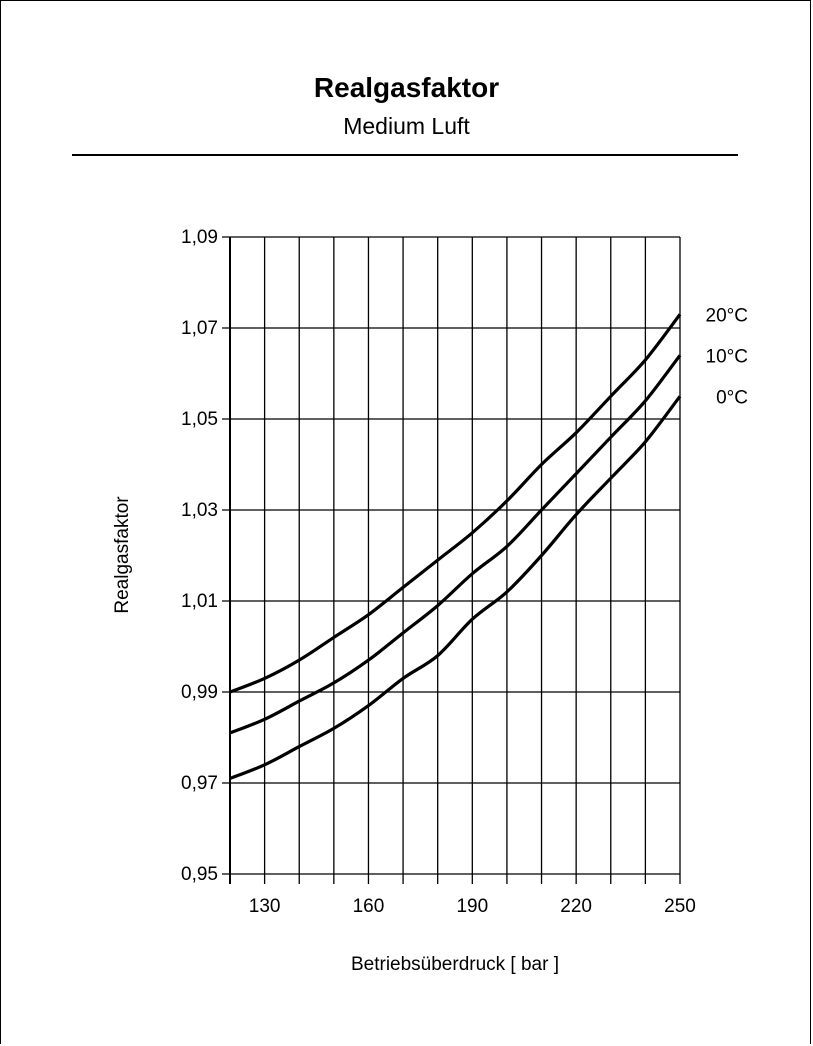 Image resolution: width=813 pixels, height=1046 pixels. What do you see at coordinates (406, 87) in the screenshot?
I see `chart-title: Realgasfaktor` at bounding box center [406, 87].